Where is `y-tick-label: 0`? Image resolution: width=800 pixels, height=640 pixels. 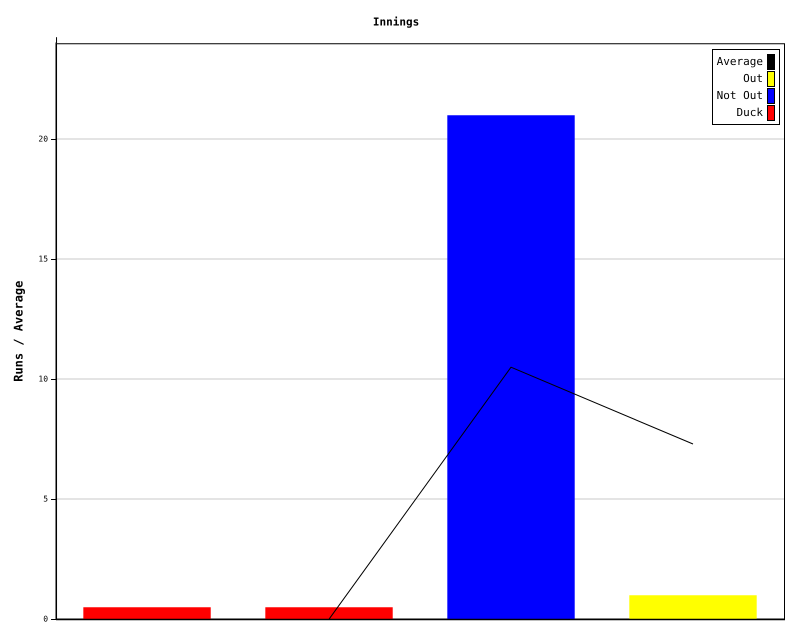 y-tick-label: 0 is located at coordinates (45, 619).